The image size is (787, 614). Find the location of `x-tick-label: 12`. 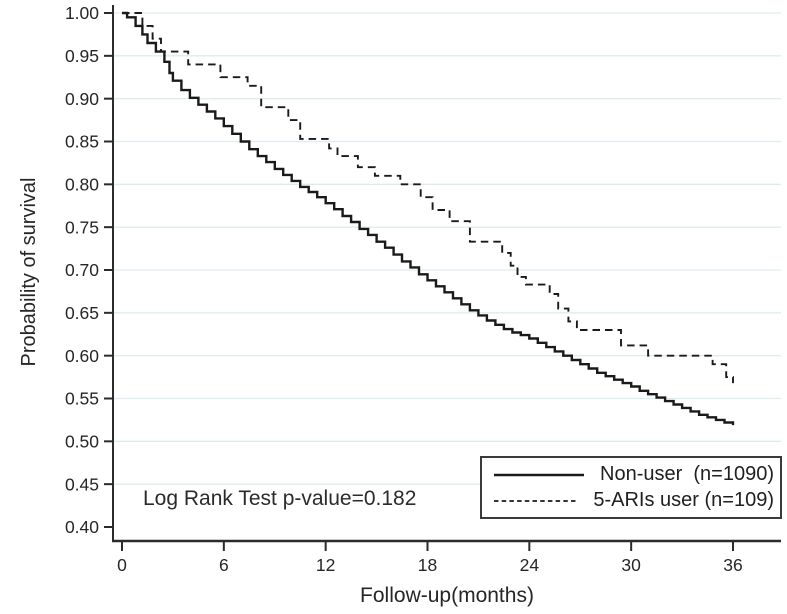

x-tick-label: 12 is located at coordinates (325, 565).